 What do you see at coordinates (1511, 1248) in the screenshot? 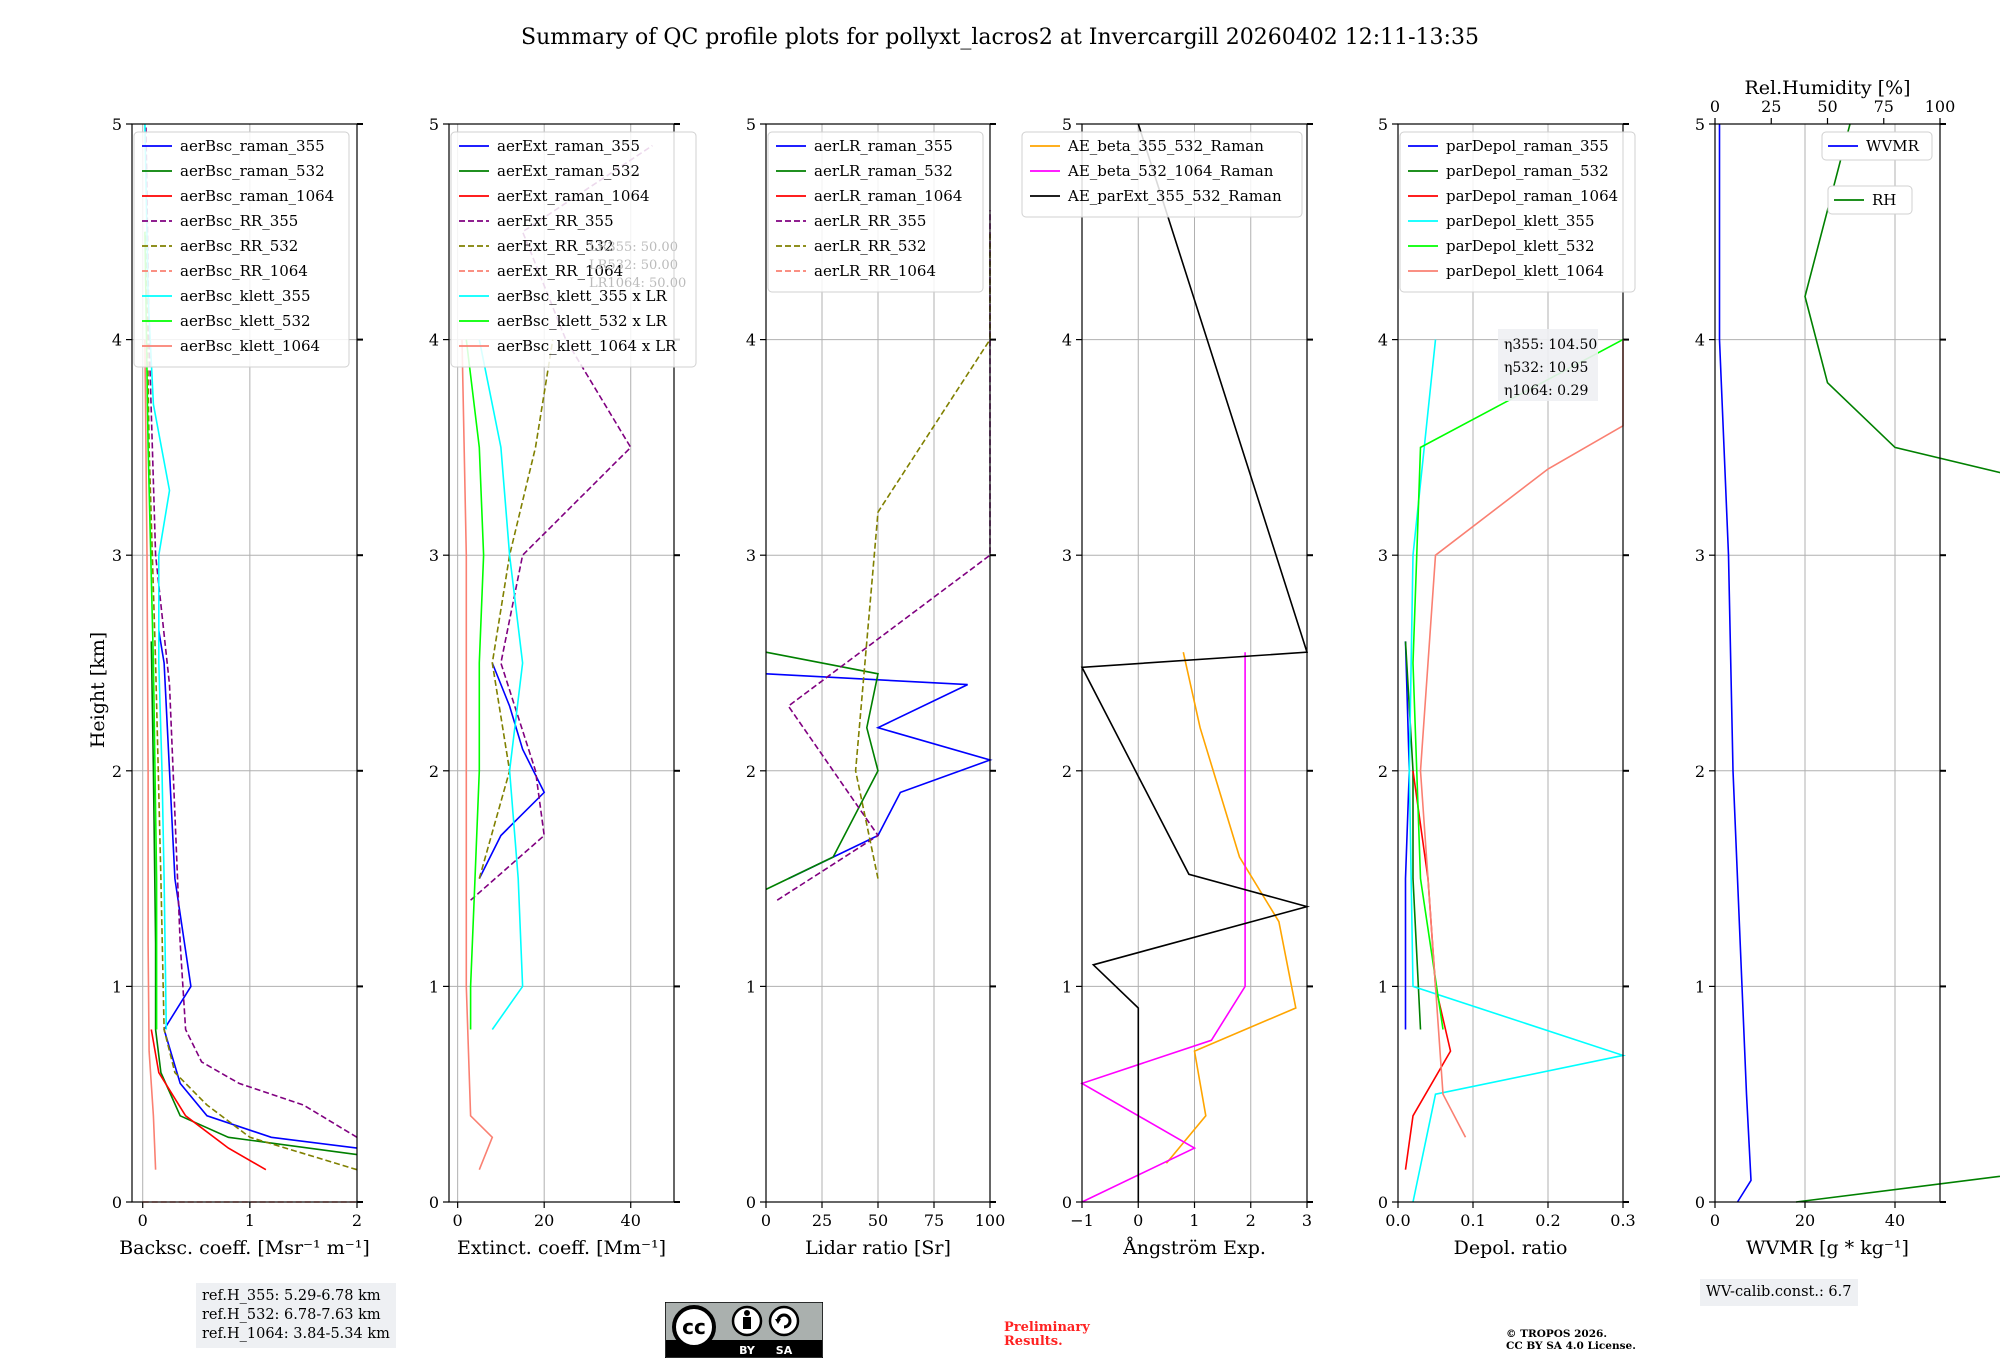
I see `x-axis-label: Depol. ratio` at bounding box center [1511, 1248].